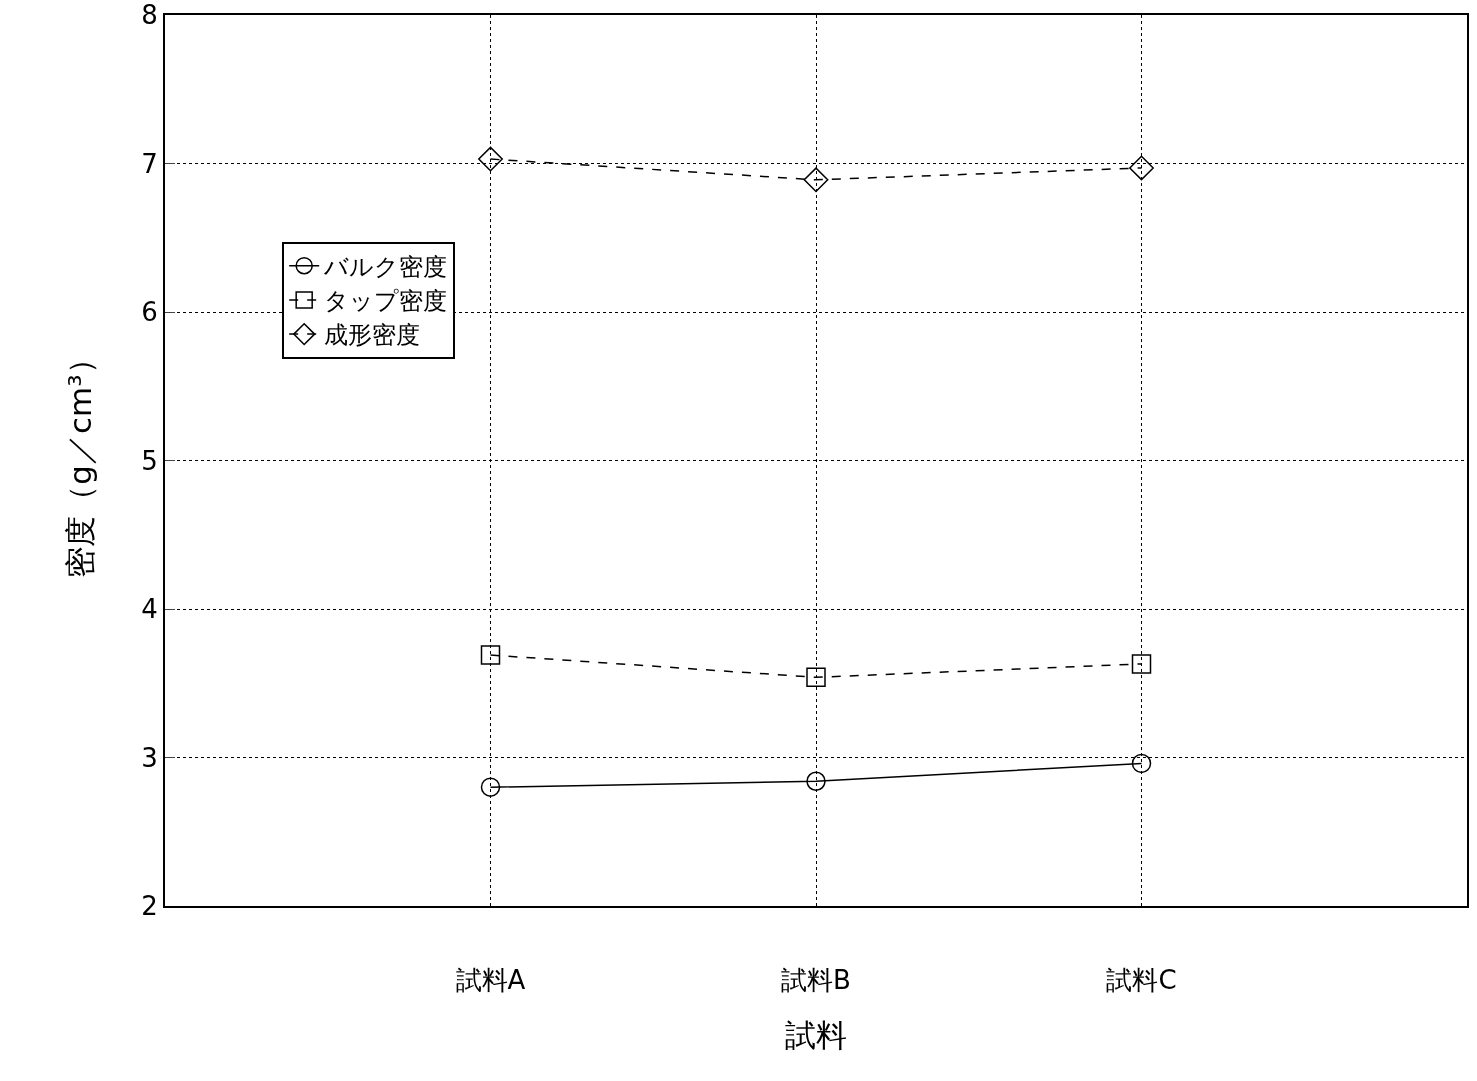 This screenshot has height=1081, width=1477. Describe the element at coordinates (149, 460) in the screenshot. I see `y-tick-label: 5` at that location.